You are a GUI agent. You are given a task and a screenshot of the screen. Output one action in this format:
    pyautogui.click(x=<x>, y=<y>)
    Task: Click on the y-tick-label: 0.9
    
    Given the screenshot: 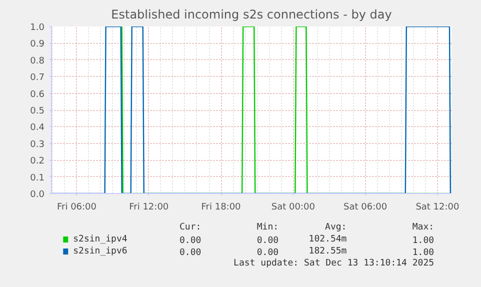 What is the action you would take?
    pyautogui.click(x=37, y=45)
    